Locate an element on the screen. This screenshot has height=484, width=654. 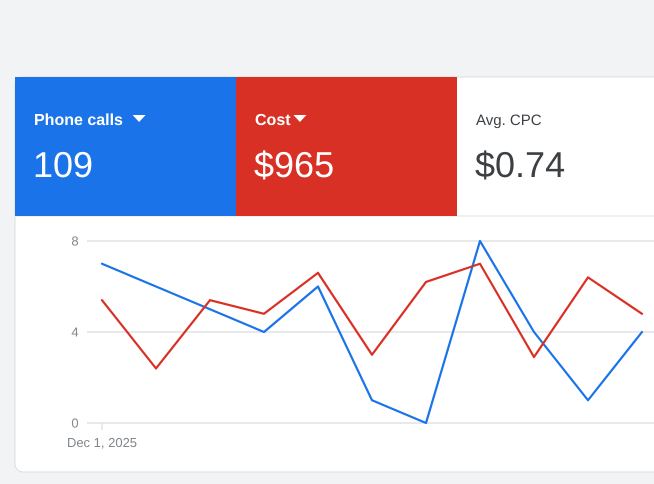
text: Cost is located at coordinates (273, 120).